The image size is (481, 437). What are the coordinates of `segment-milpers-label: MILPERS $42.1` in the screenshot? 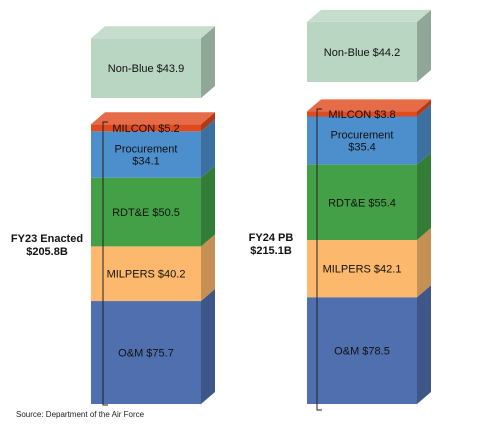 It's located at (362, 270).